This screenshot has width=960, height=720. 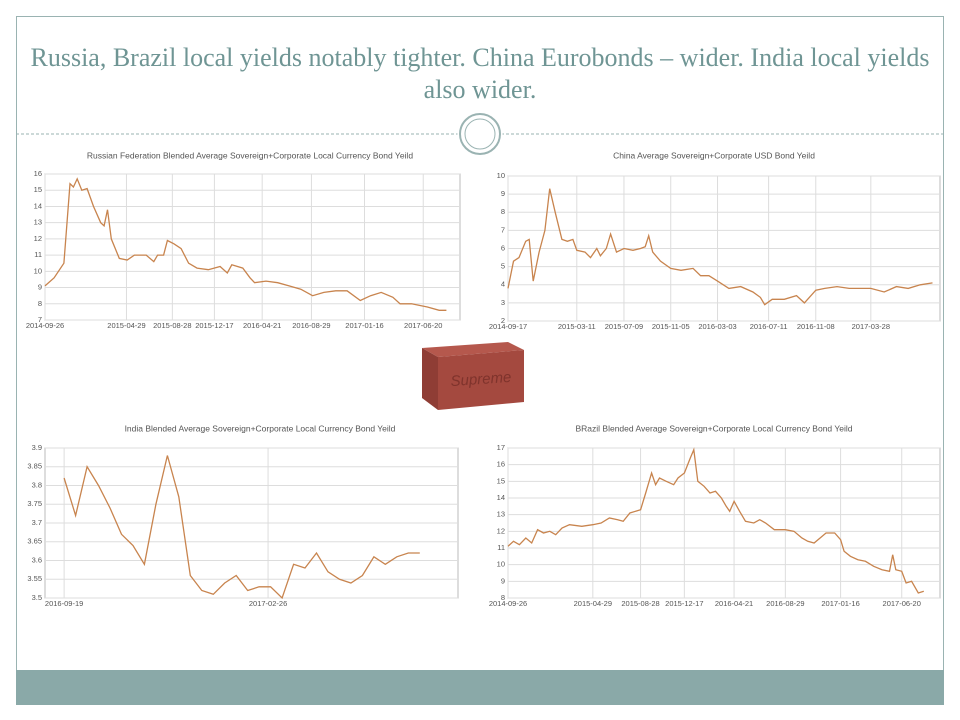 What do you see at coordinates (503, 284) in the screenshot?
I see `y-tick-label: 4` at bounding box center [503, 284].